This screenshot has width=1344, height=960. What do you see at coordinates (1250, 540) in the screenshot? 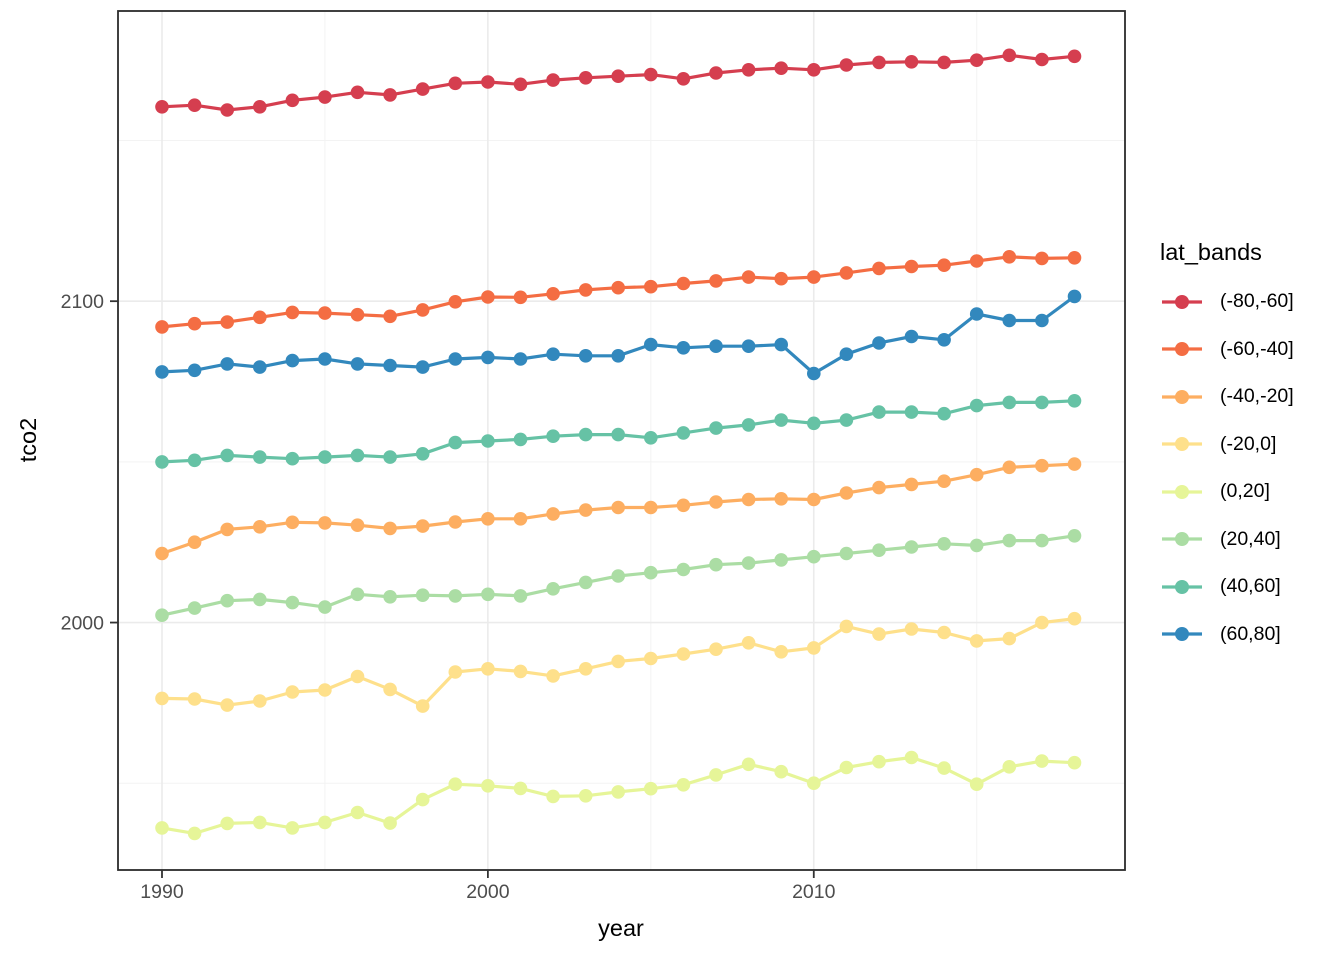
I see `legend-item: (20,40]` at bounding box center [1250, 540].